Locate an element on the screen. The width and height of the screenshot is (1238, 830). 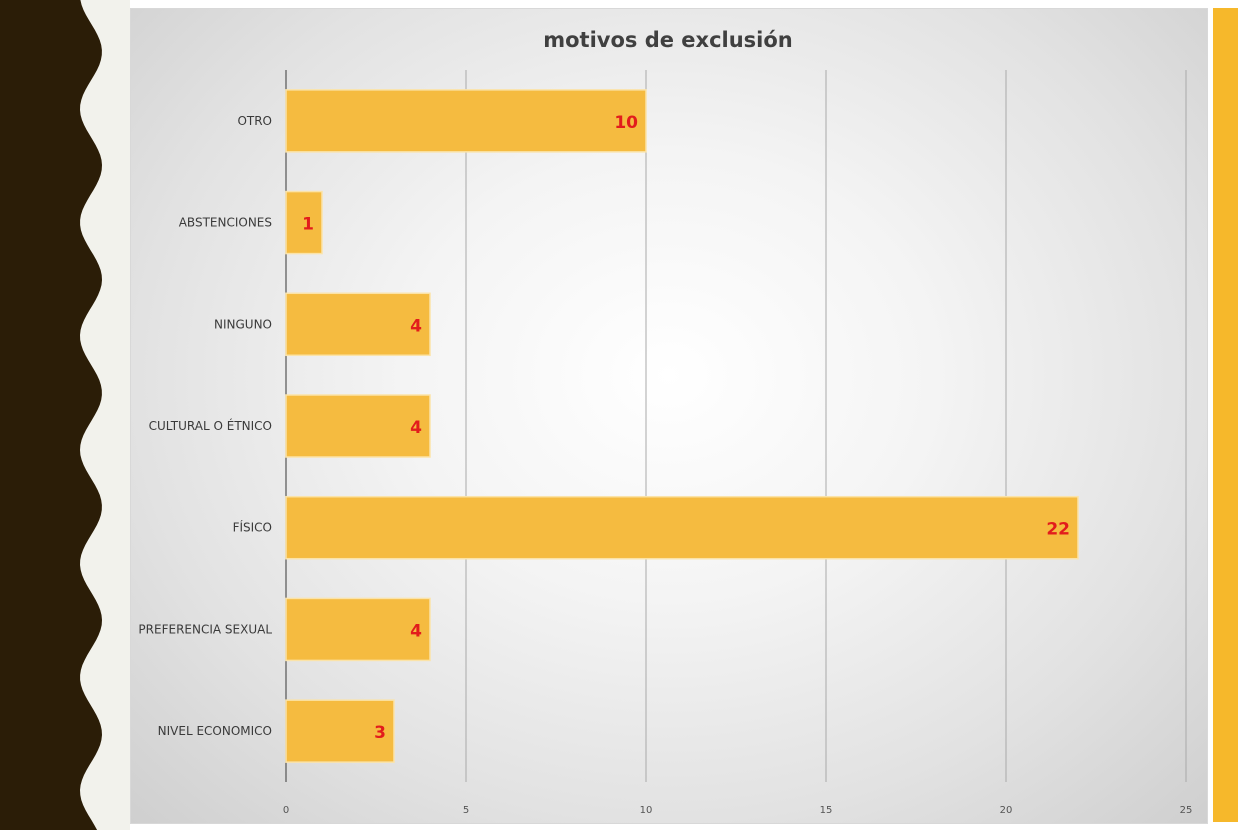
data-label: 10 is located at coordinates (626, 123).